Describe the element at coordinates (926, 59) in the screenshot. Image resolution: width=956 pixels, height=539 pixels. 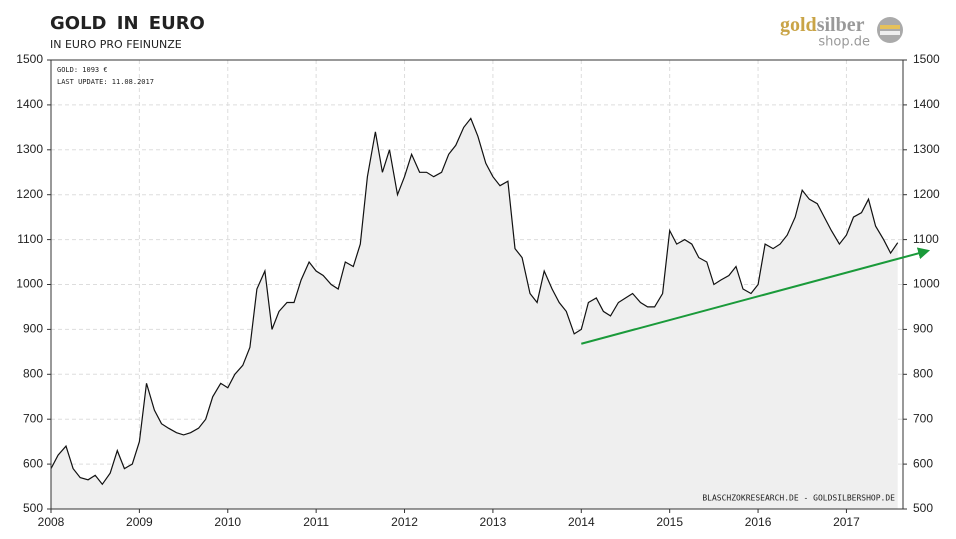
I see `y2-tick-label: 1500` at that location.